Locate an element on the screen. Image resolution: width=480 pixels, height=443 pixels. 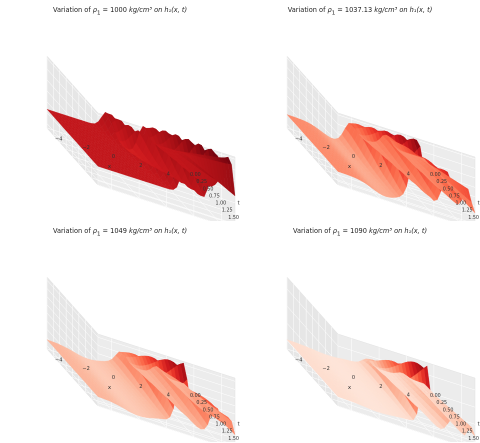
title-value: = 1090 is located at coordinates (355, 231).